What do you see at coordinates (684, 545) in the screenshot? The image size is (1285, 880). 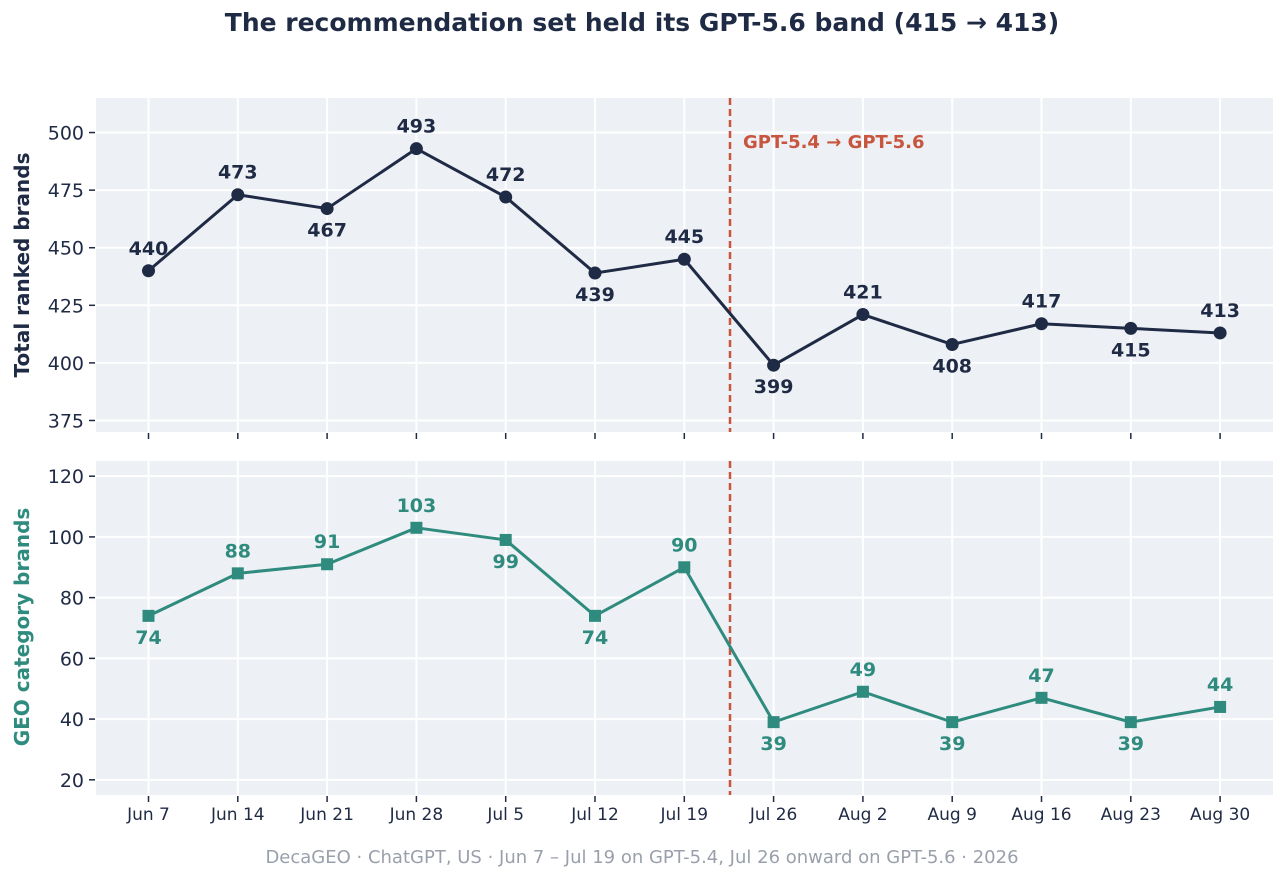 I see `bottom-data-label: 90` at bounding box center [684, 545].